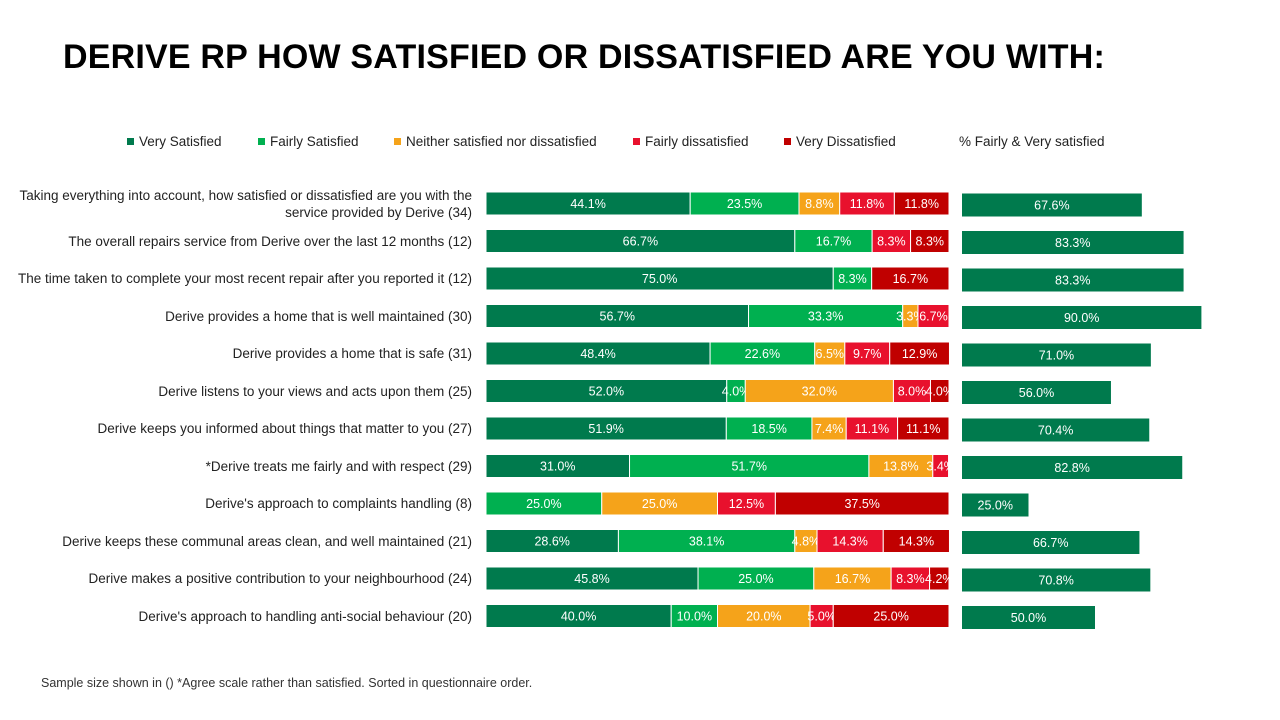 The width and height of the screenshot is (1280, 720). I want to click on summary-label: 50.0%, so click(1028, 618).